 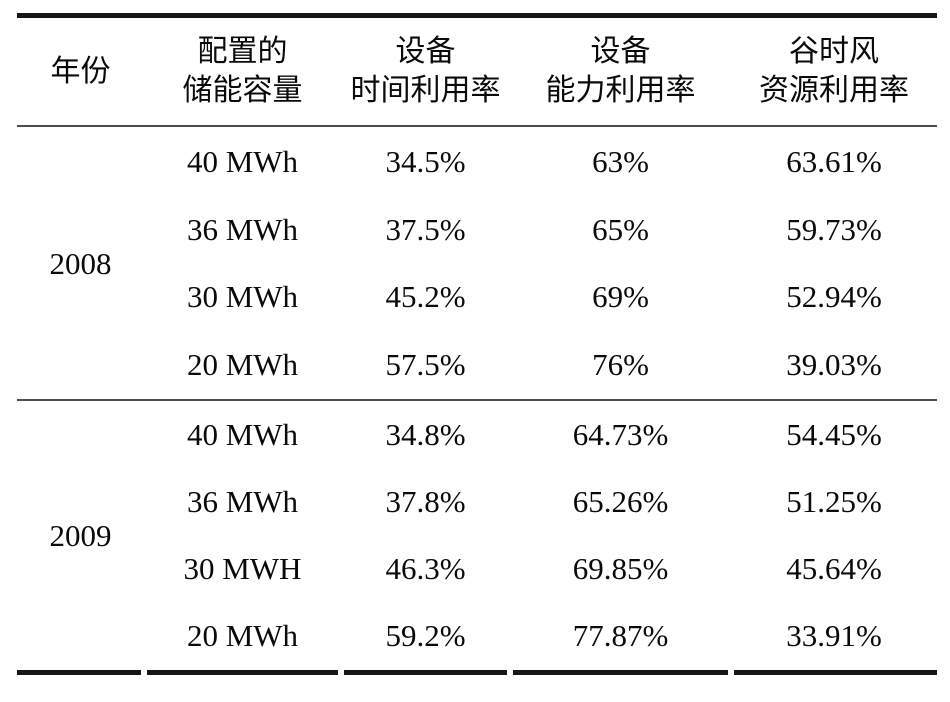 I want to click on table-row: 30 MWh 45.2% 69% 52.94%, so click(x=540, y=298).